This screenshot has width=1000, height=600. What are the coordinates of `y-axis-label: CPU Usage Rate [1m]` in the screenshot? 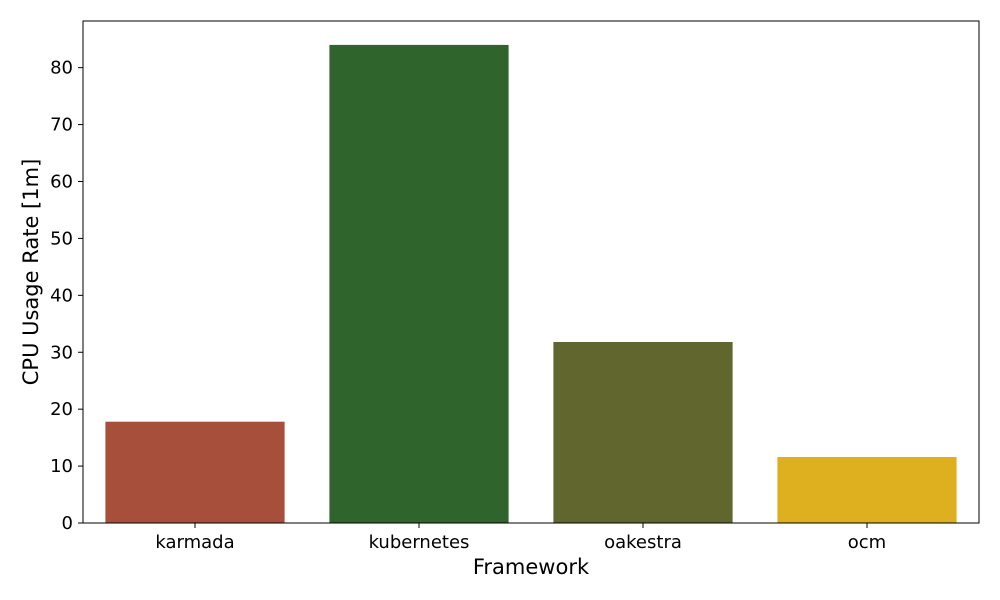 It's located at (31, 272).